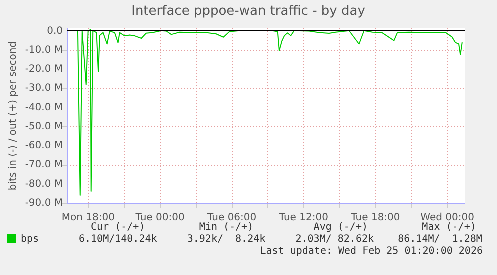 The image size is (497, 275). Describe the element at coordinates (44, 184) in the screenshot. I see `y-tick-label: -80.0 M` at that location.